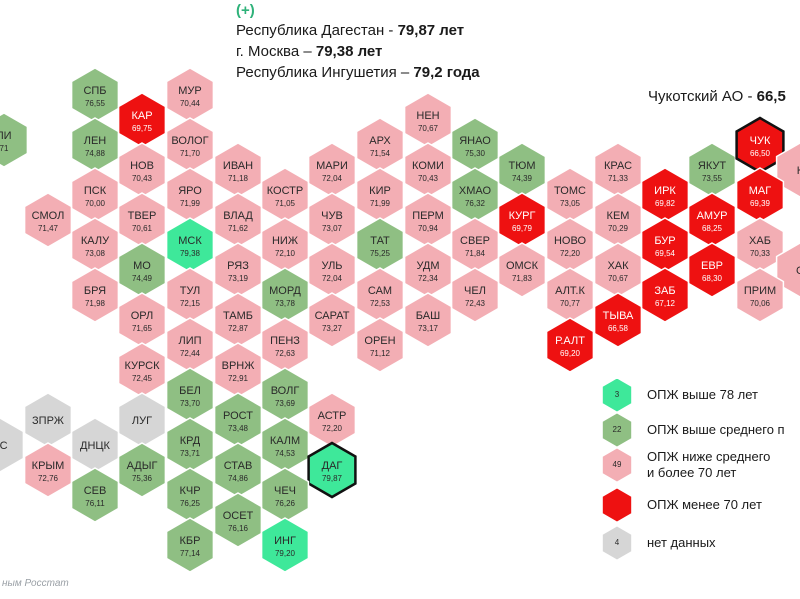 The image size is (800, 599). Describe the element at coordinates (285, 245) in the screenshot. I see `region-tile-35: НИЖ 72,10` at that location.